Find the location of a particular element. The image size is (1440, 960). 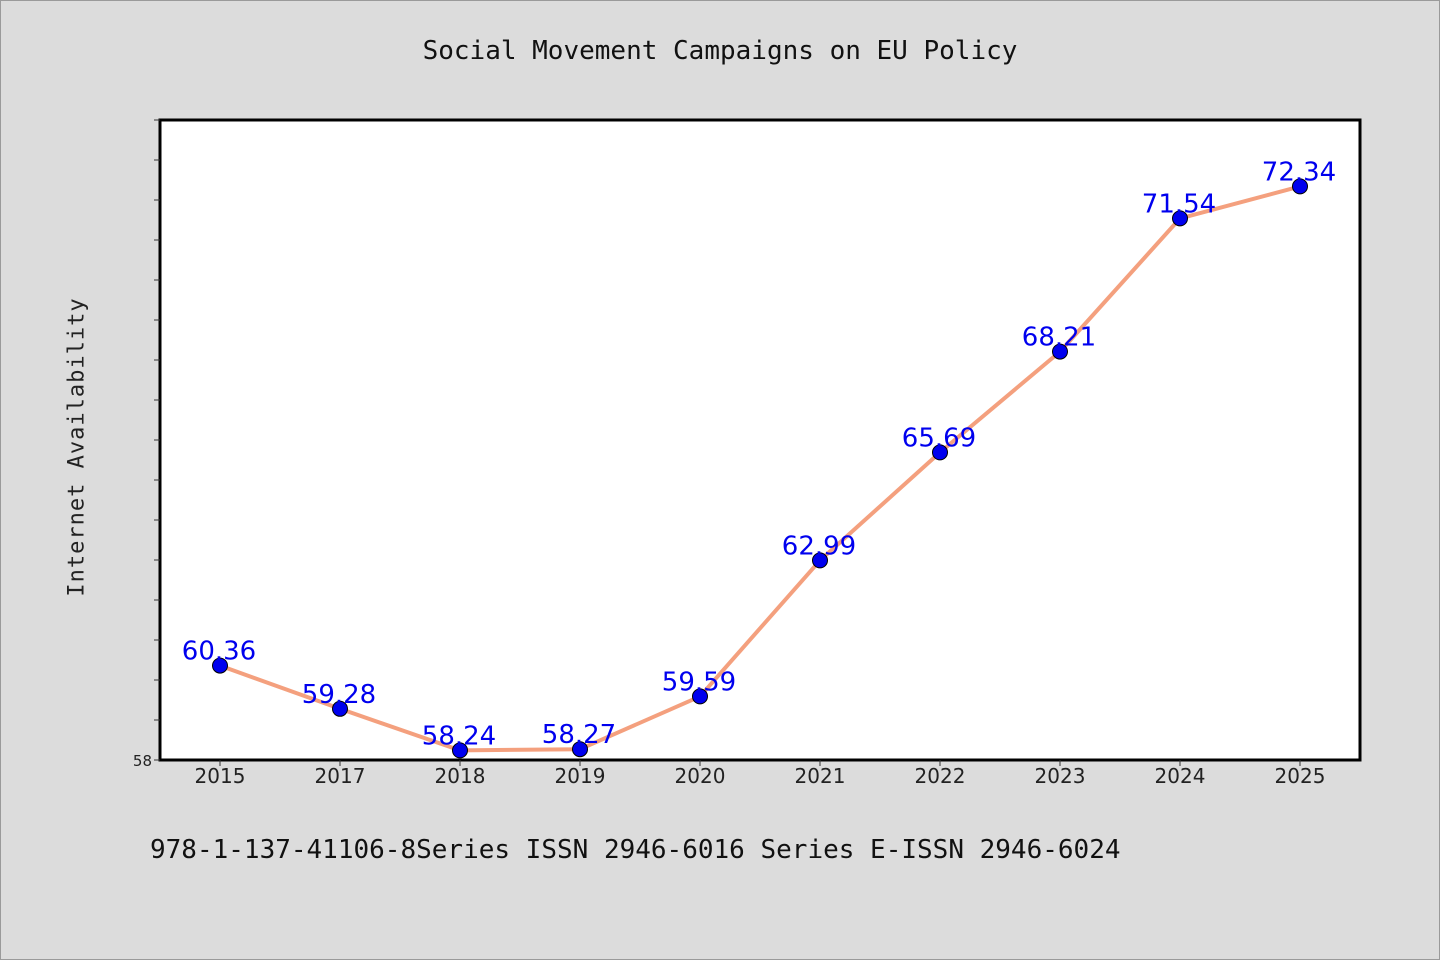

y-tick-label: 58 is located at coordinates (142, 761).